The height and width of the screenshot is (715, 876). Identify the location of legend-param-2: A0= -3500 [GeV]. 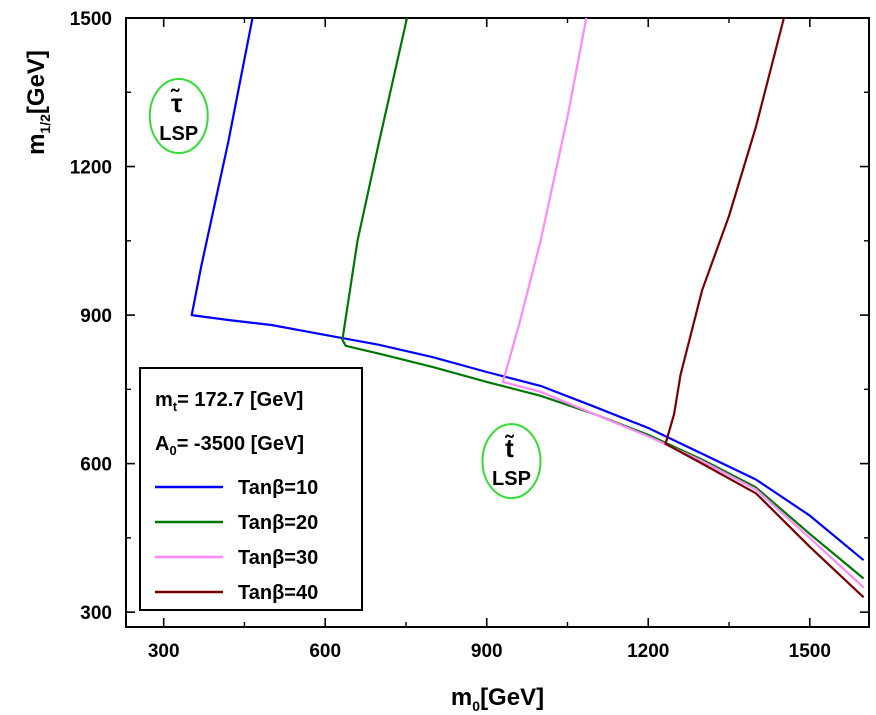
(229, 445).